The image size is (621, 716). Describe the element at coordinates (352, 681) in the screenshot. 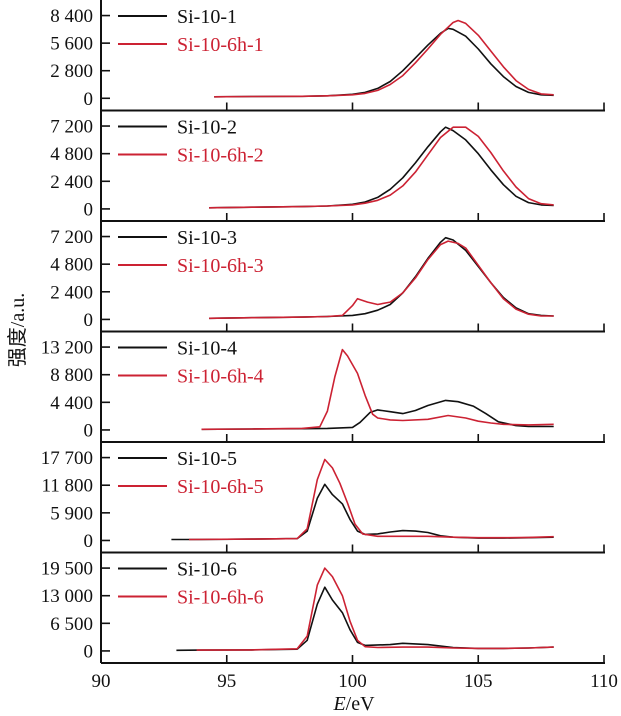

I see `x-tick-label: 100` at that location.